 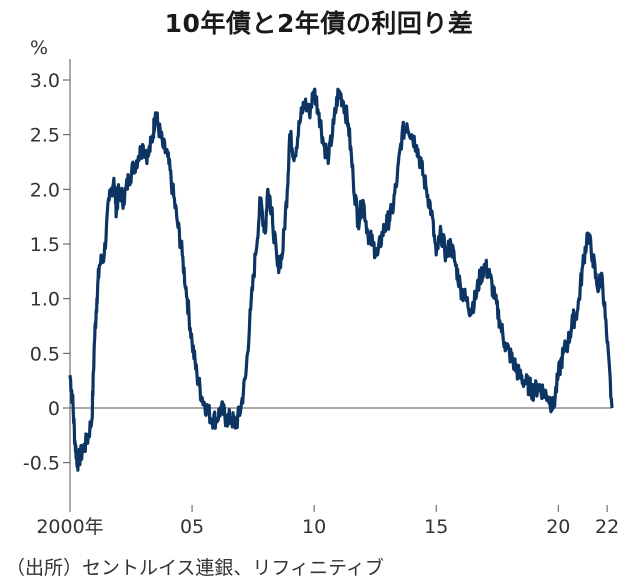 I want to click on source-note: （出所）セントルイス連銀、リフィニティブ, so click(x=195, y=568).